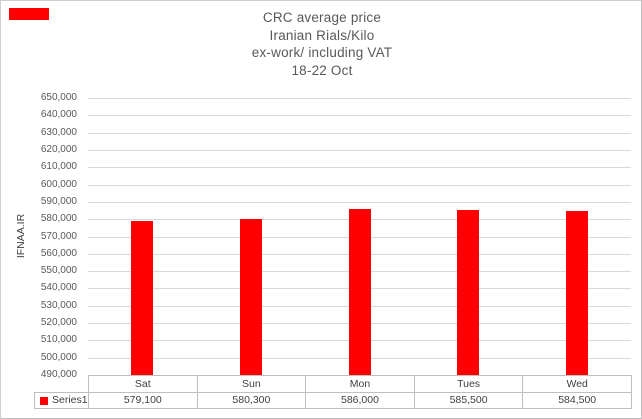  What do you see at coordinates (58, 305) in the screenshot?
I see `y-tick-label: 530,000` at bounding box center [58, 305].